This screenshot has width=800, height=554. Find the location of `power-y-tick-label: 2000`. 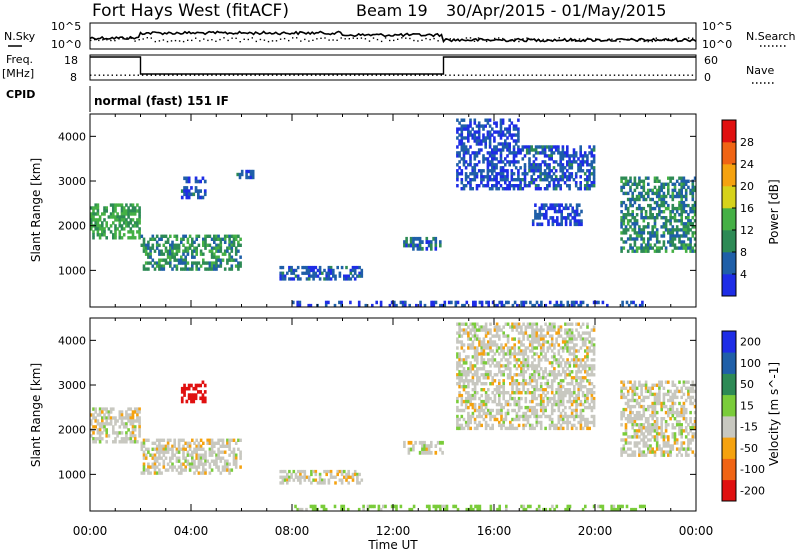

power-y-tick-label: 2000 is located at coordinates (72, 226).